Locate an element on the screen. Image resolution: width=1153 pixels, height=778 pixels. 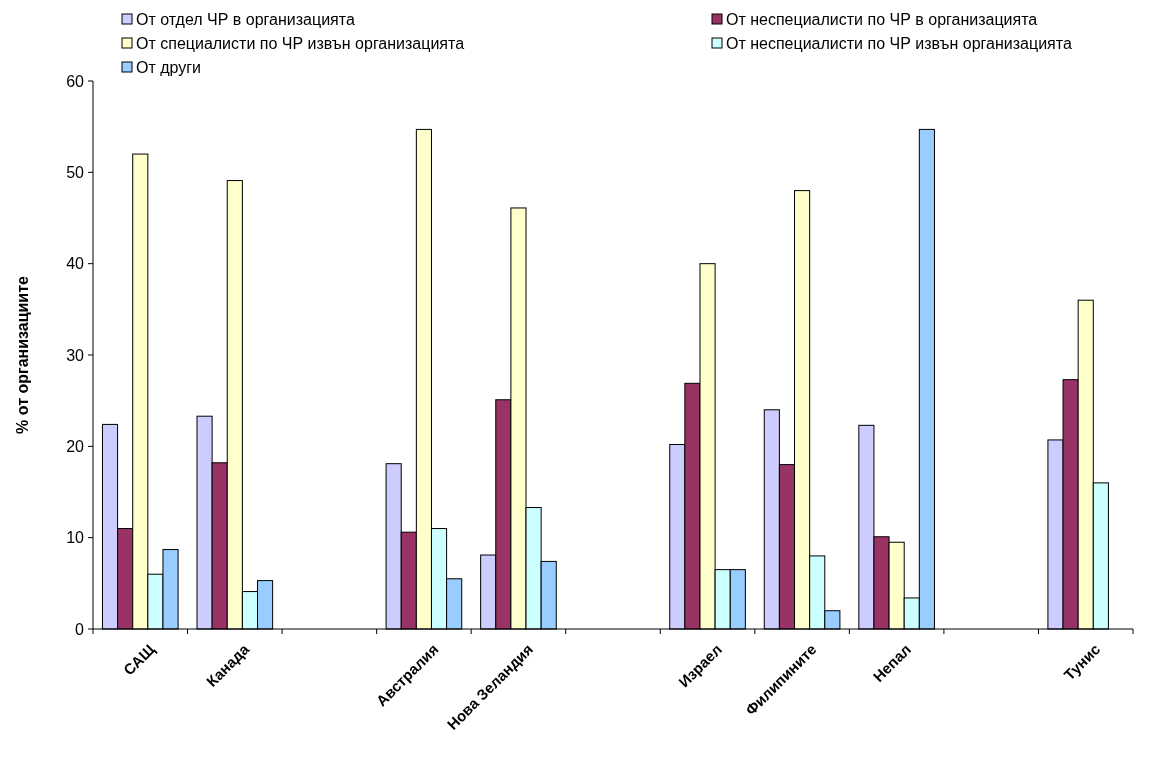
legend-label: От неспециалисти по ЧР извън организацията is located at coordinates (899, 43).